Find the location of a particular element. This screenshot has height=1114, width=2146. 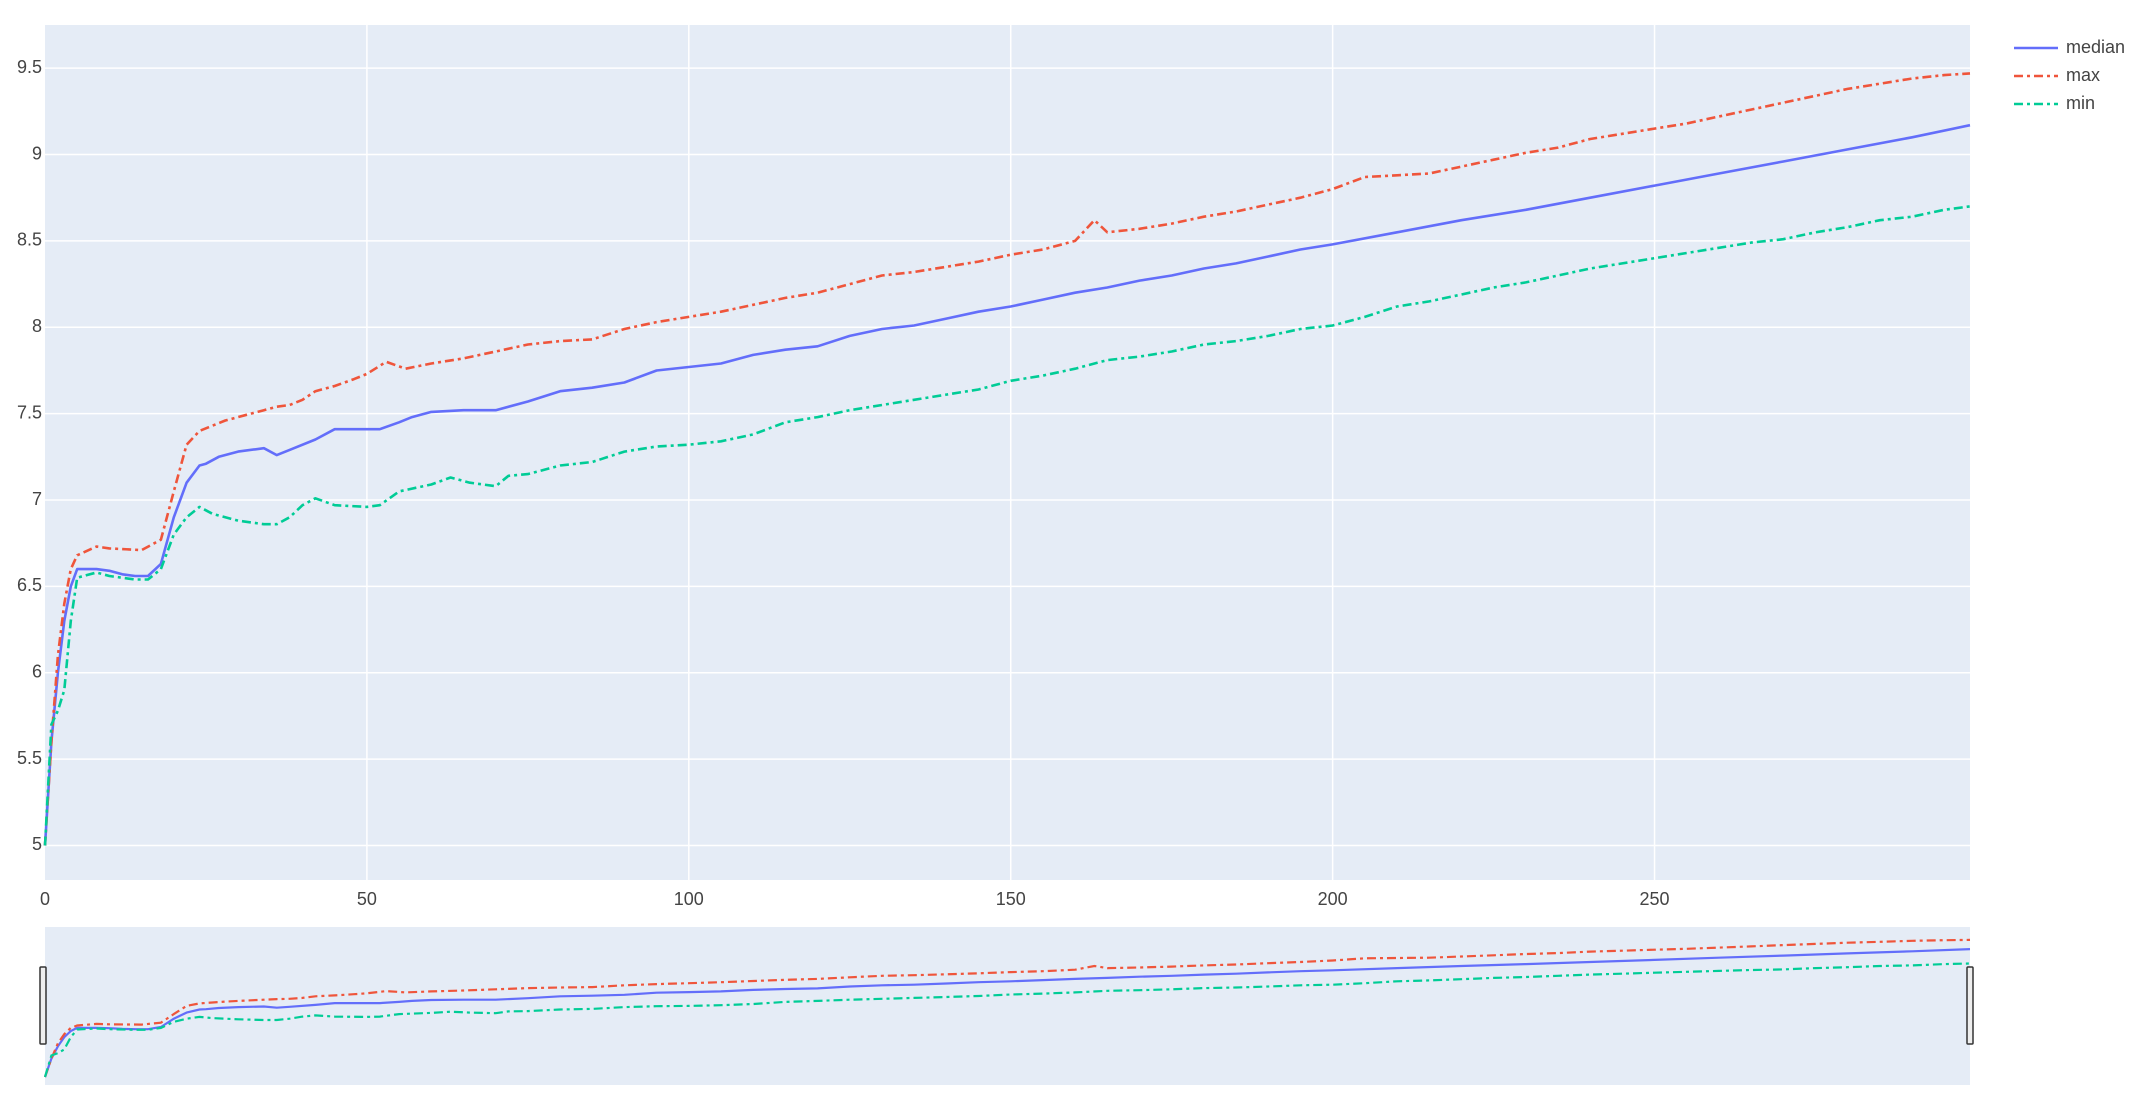

y-axis-ticks: 5 5.5 6 6.5 7 7.5 8 8.5 9 9.5 is located at coordinates (29, 455).